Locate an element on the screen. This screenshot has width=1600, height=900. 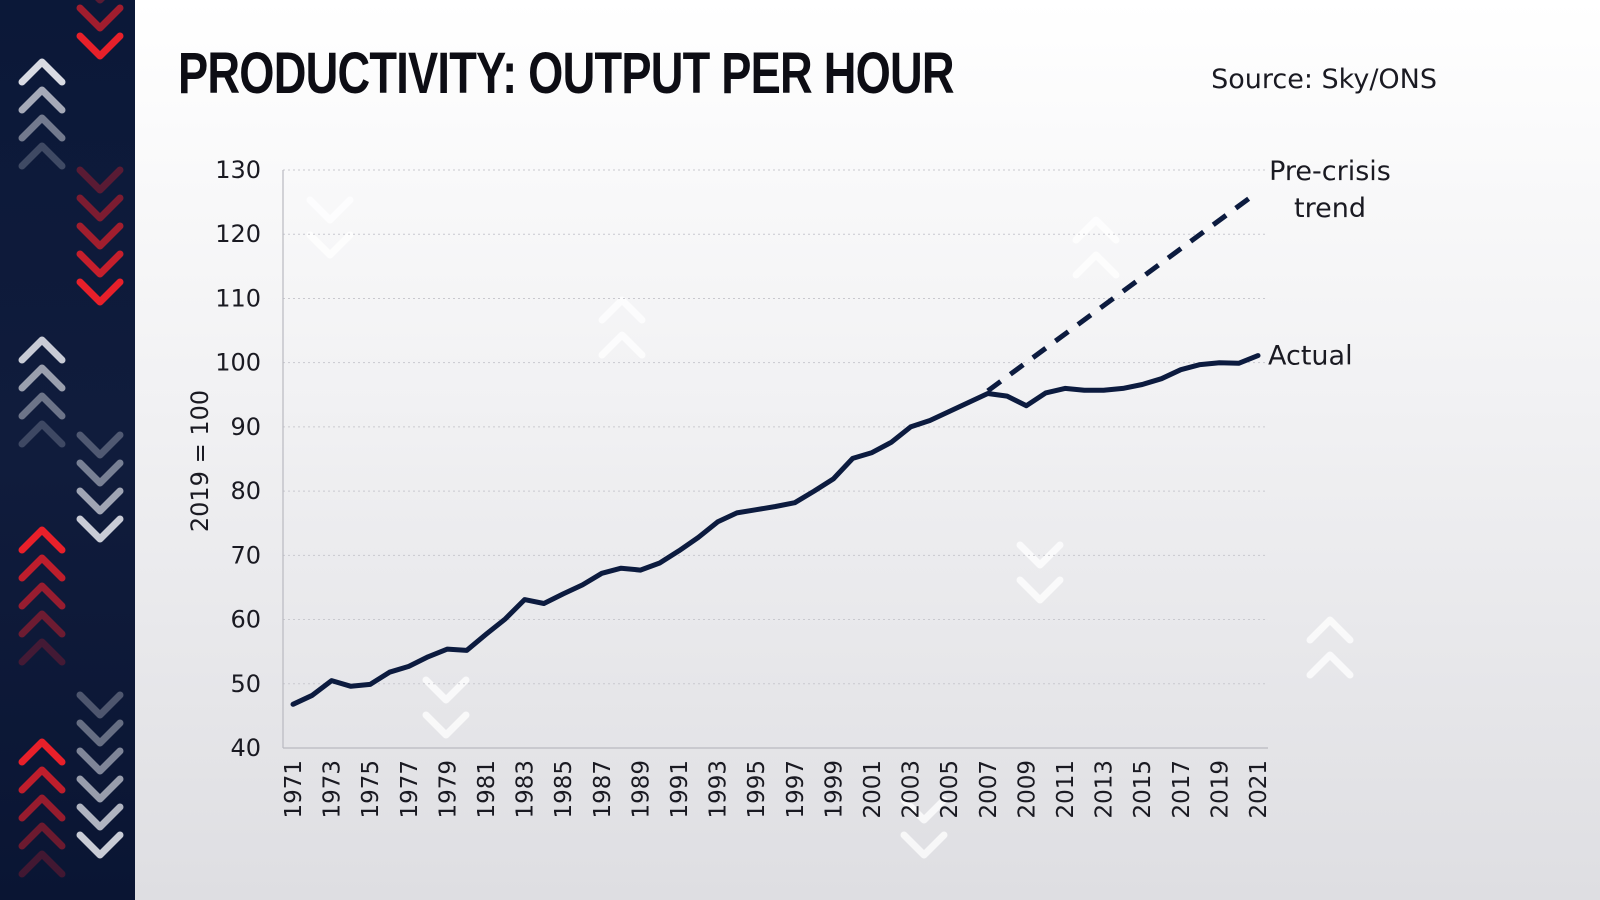
x-tick-label: 2021 is located at coordinates (1259, 789).